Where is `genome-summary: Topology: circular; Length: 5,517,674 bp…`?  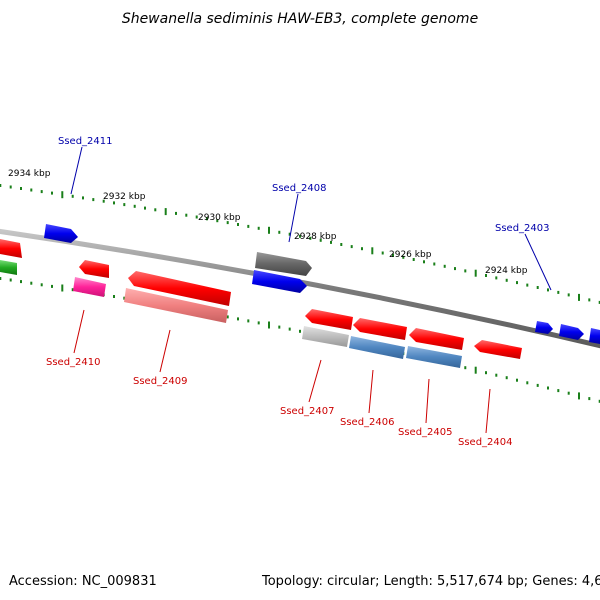 genome-summary: Topology: circular; Length: 5,517,674 bp… is located at coordinates (431, 581).